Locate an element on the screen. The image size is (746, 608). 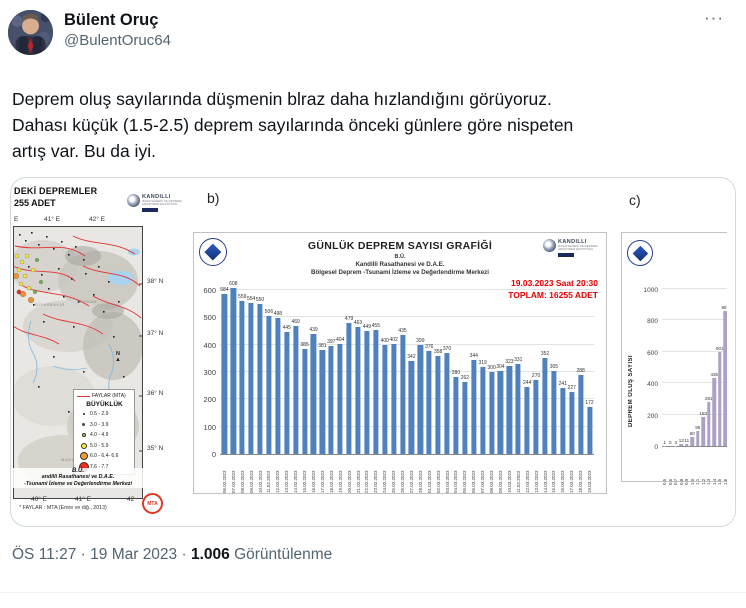
bar-slot: 352 is located at coordinates (545, 343).